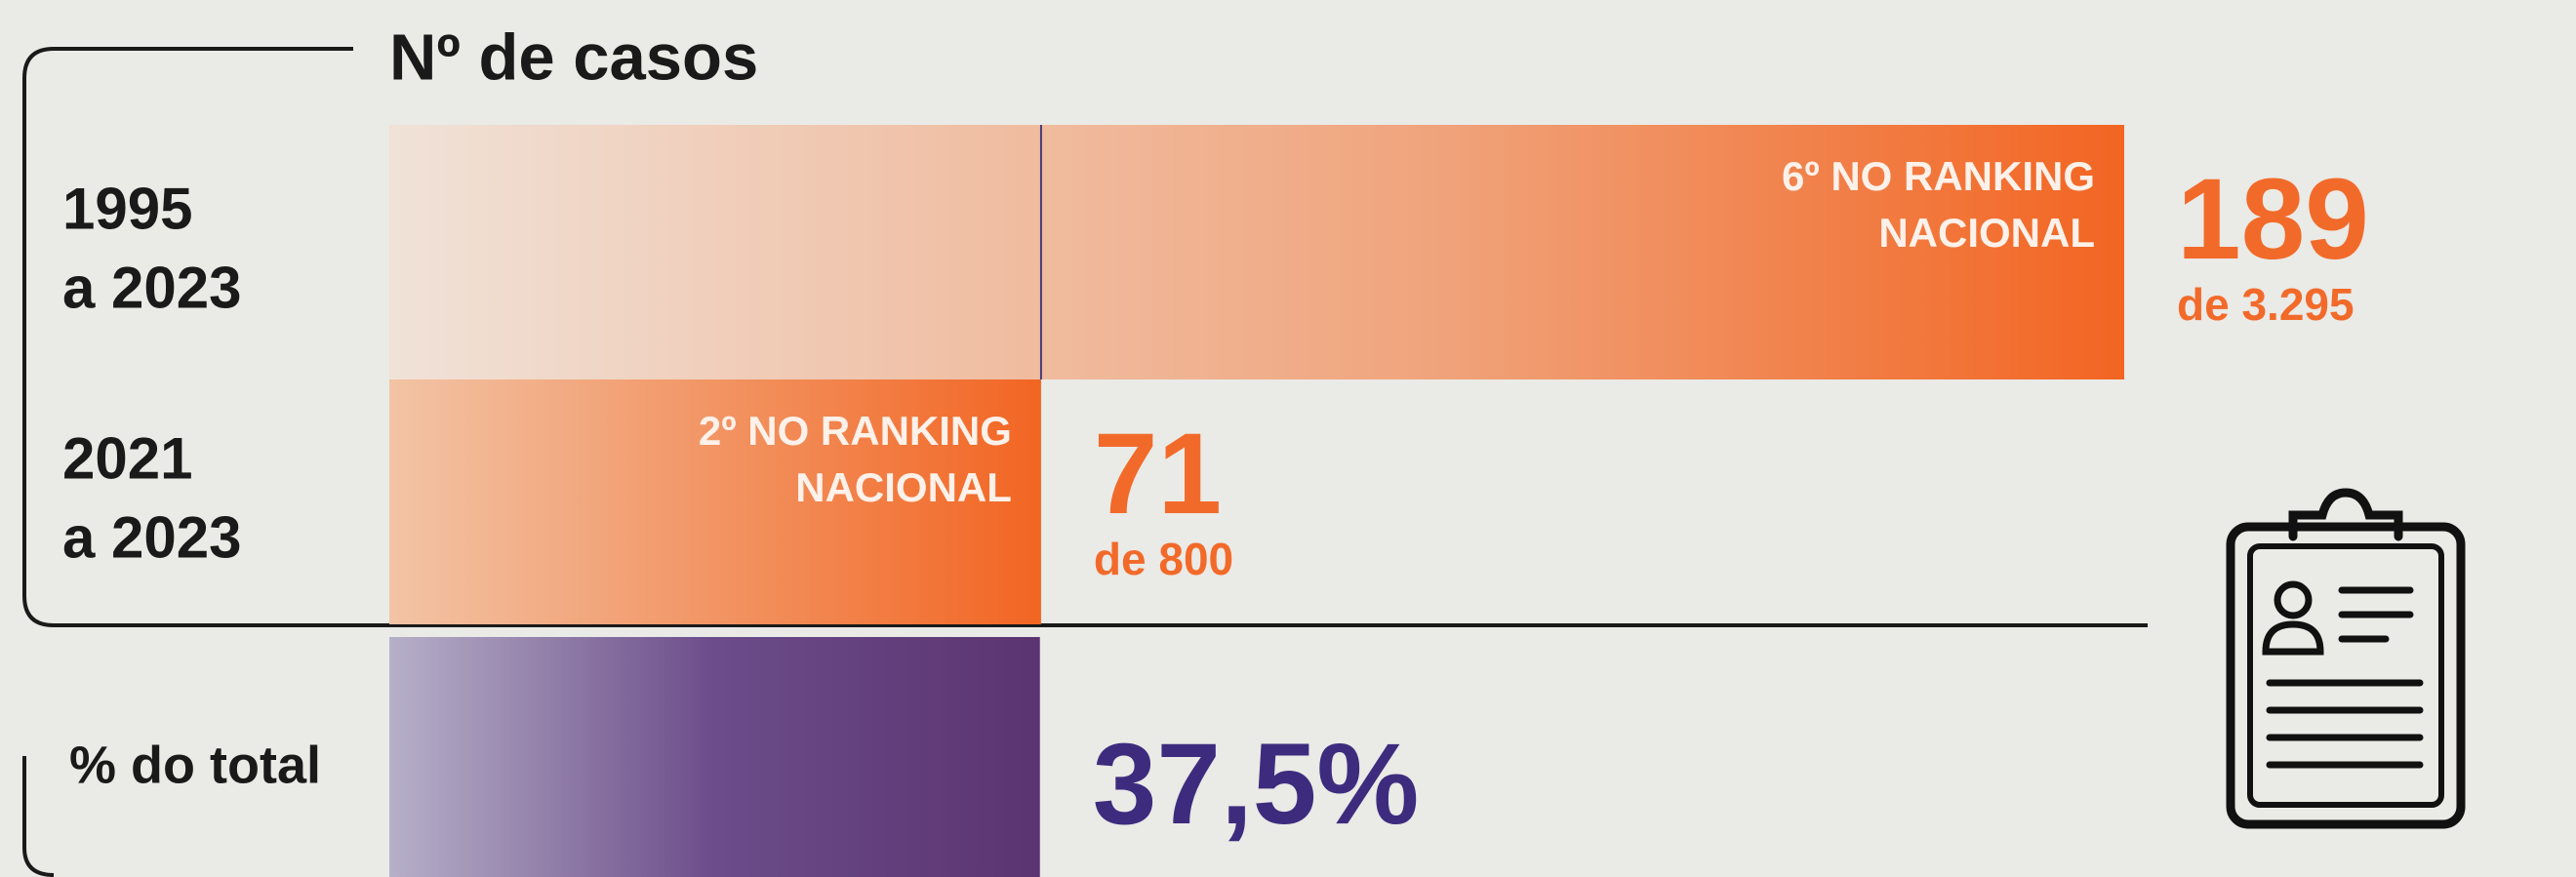 Image resolution: width=2576 pixels, height=877 pixels. I want to click on bracket, so click(38, 816).